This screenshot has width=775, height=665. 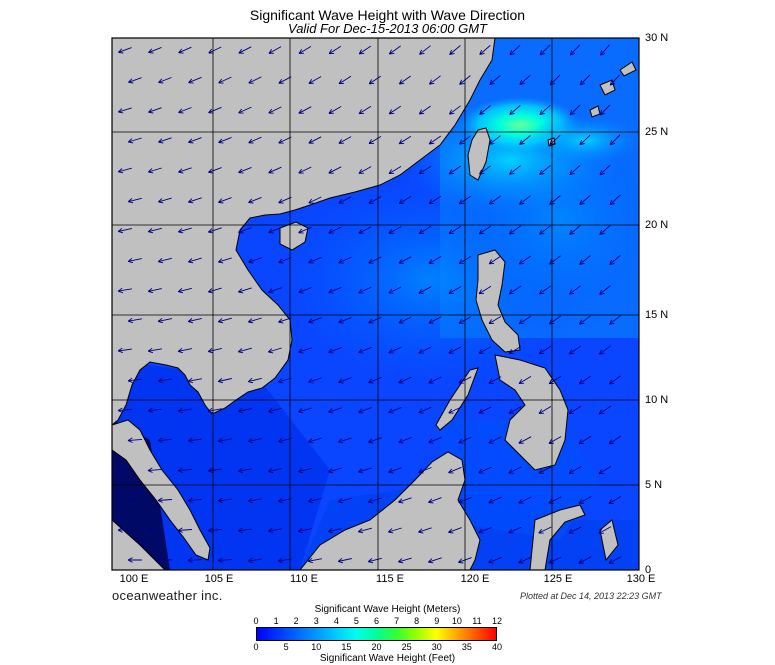 I want to click on meters-tick-0: 0, so click(x=256, y=621).